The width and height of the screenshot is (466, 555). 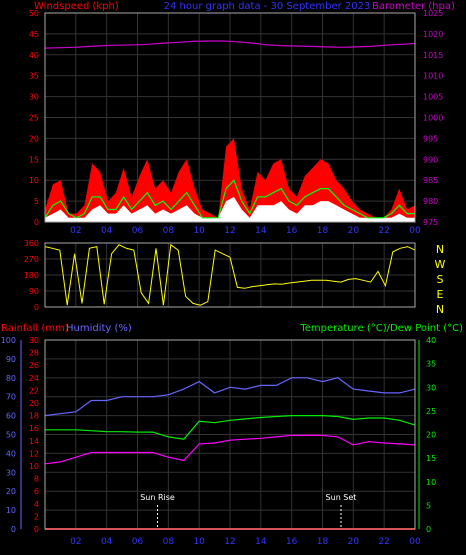 I want to click on panel2-series, so click(x=230, y=274).